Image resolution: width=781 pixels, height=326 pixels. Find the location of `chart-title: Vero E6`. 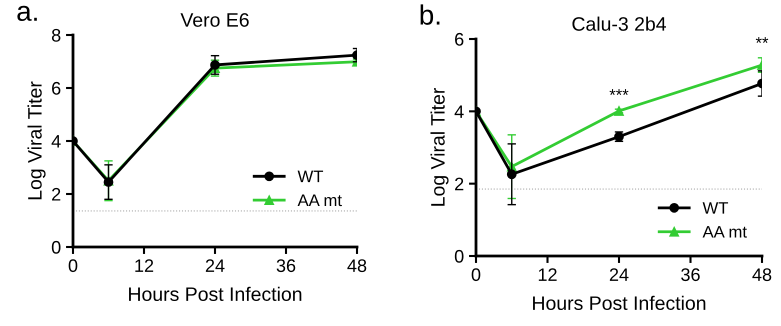

chart-title: Vero E6 is located at coordinates (214, 20).